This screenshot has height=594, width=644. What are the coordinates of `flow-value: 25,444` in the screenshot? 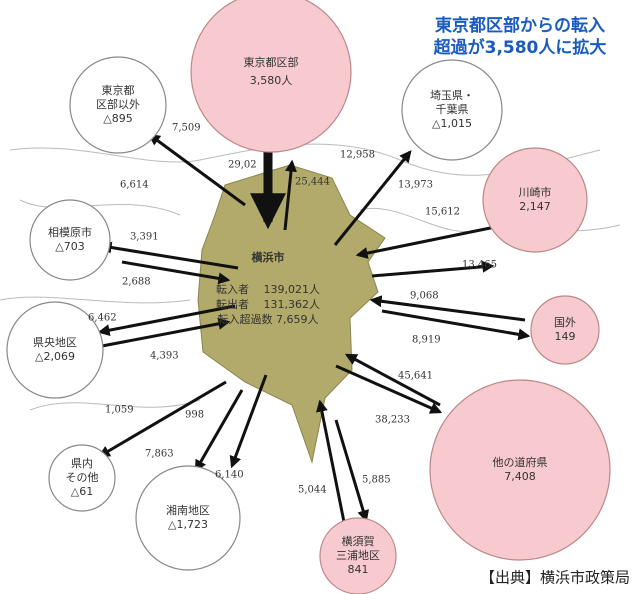 It's located at (312, 182).